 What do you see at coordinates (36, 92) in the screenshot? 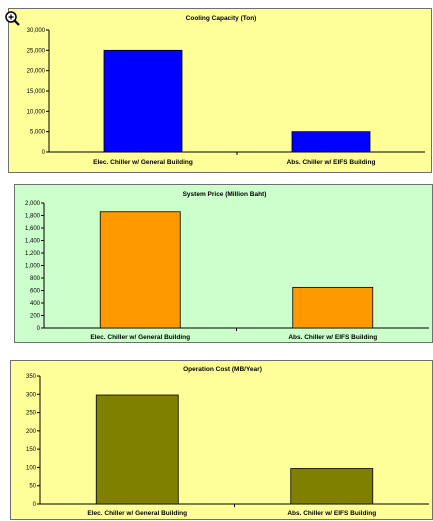
I see `cooling-capacity-y-tick-label: 15,000` at bounding box center [36, 92].